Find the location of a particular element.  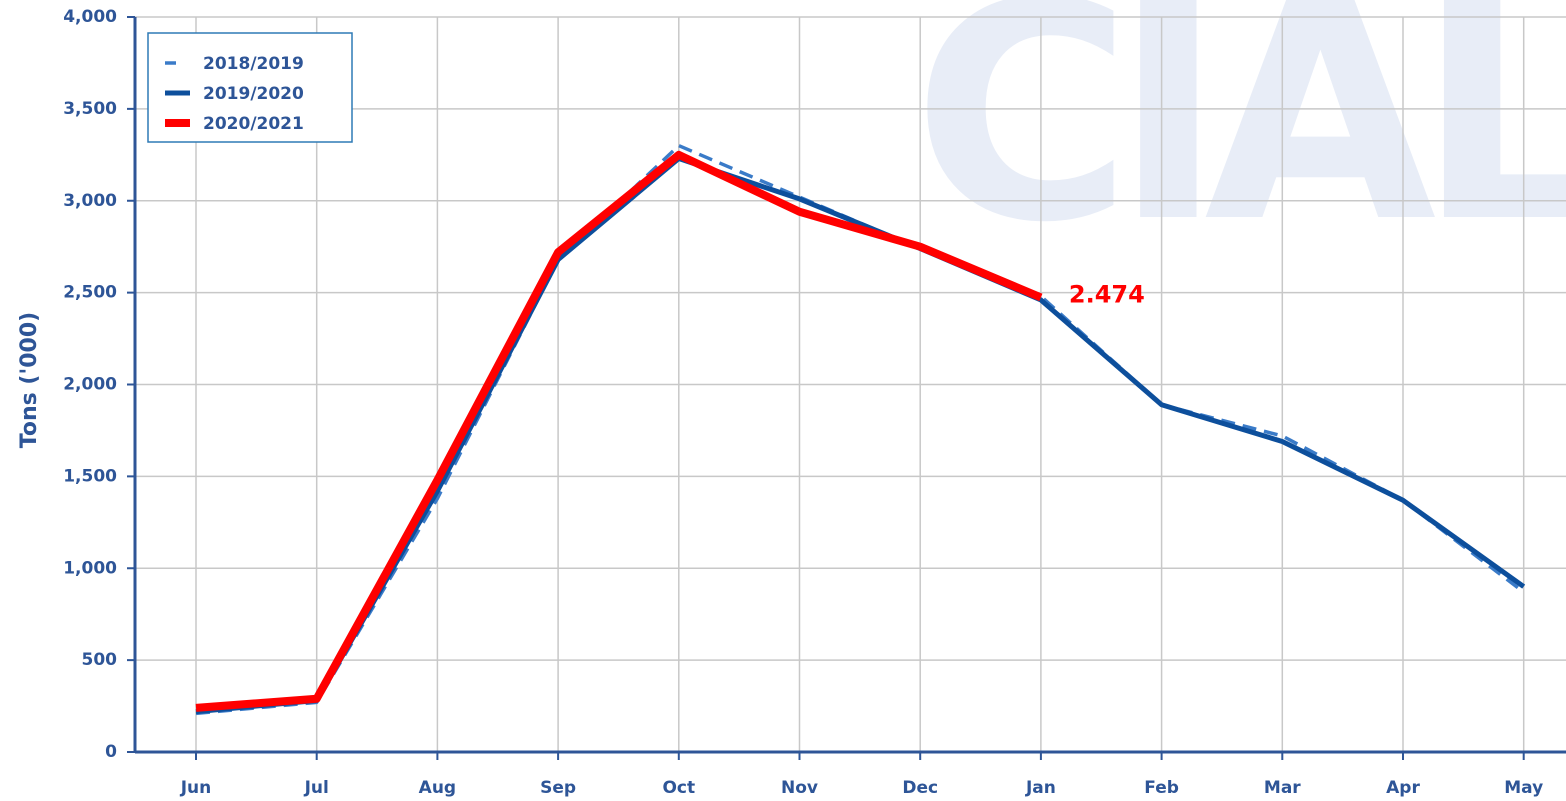

y-tick-label: 0 is located at coordinates (111, 752).